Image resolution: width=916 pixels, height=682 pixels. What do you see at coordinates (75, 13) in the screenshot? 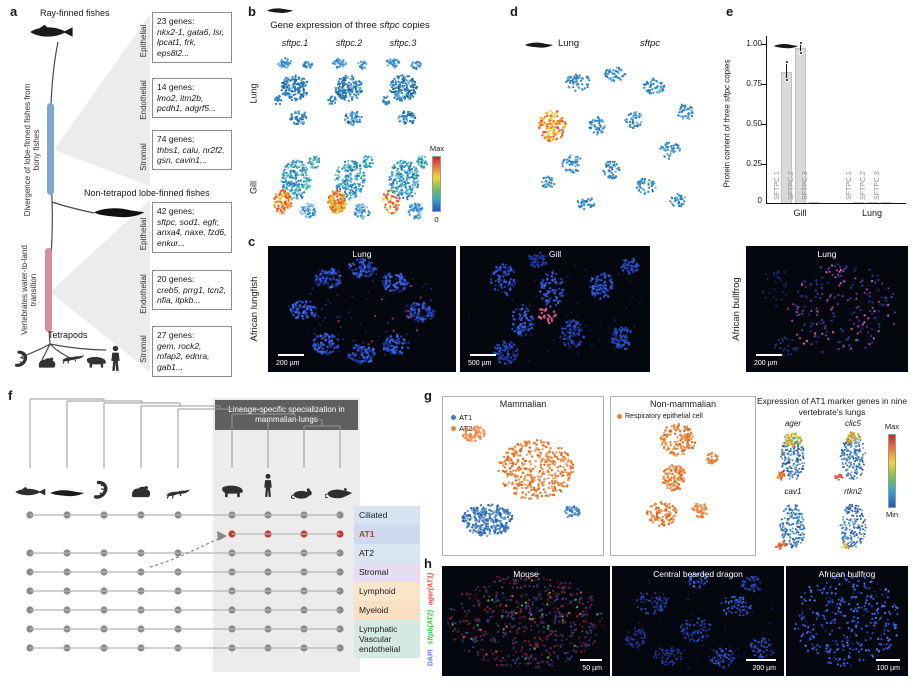
I see `ray-finned-label: Ray-finned fishes` at bounding box center [75, 13].